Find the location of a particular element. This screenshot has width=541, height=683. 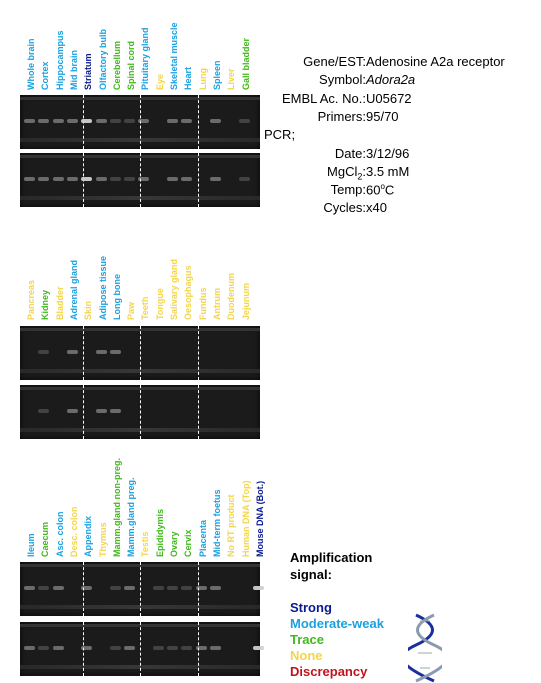

legend-item-discrepancy: Discrepancy is located at coordinates (329, 671).